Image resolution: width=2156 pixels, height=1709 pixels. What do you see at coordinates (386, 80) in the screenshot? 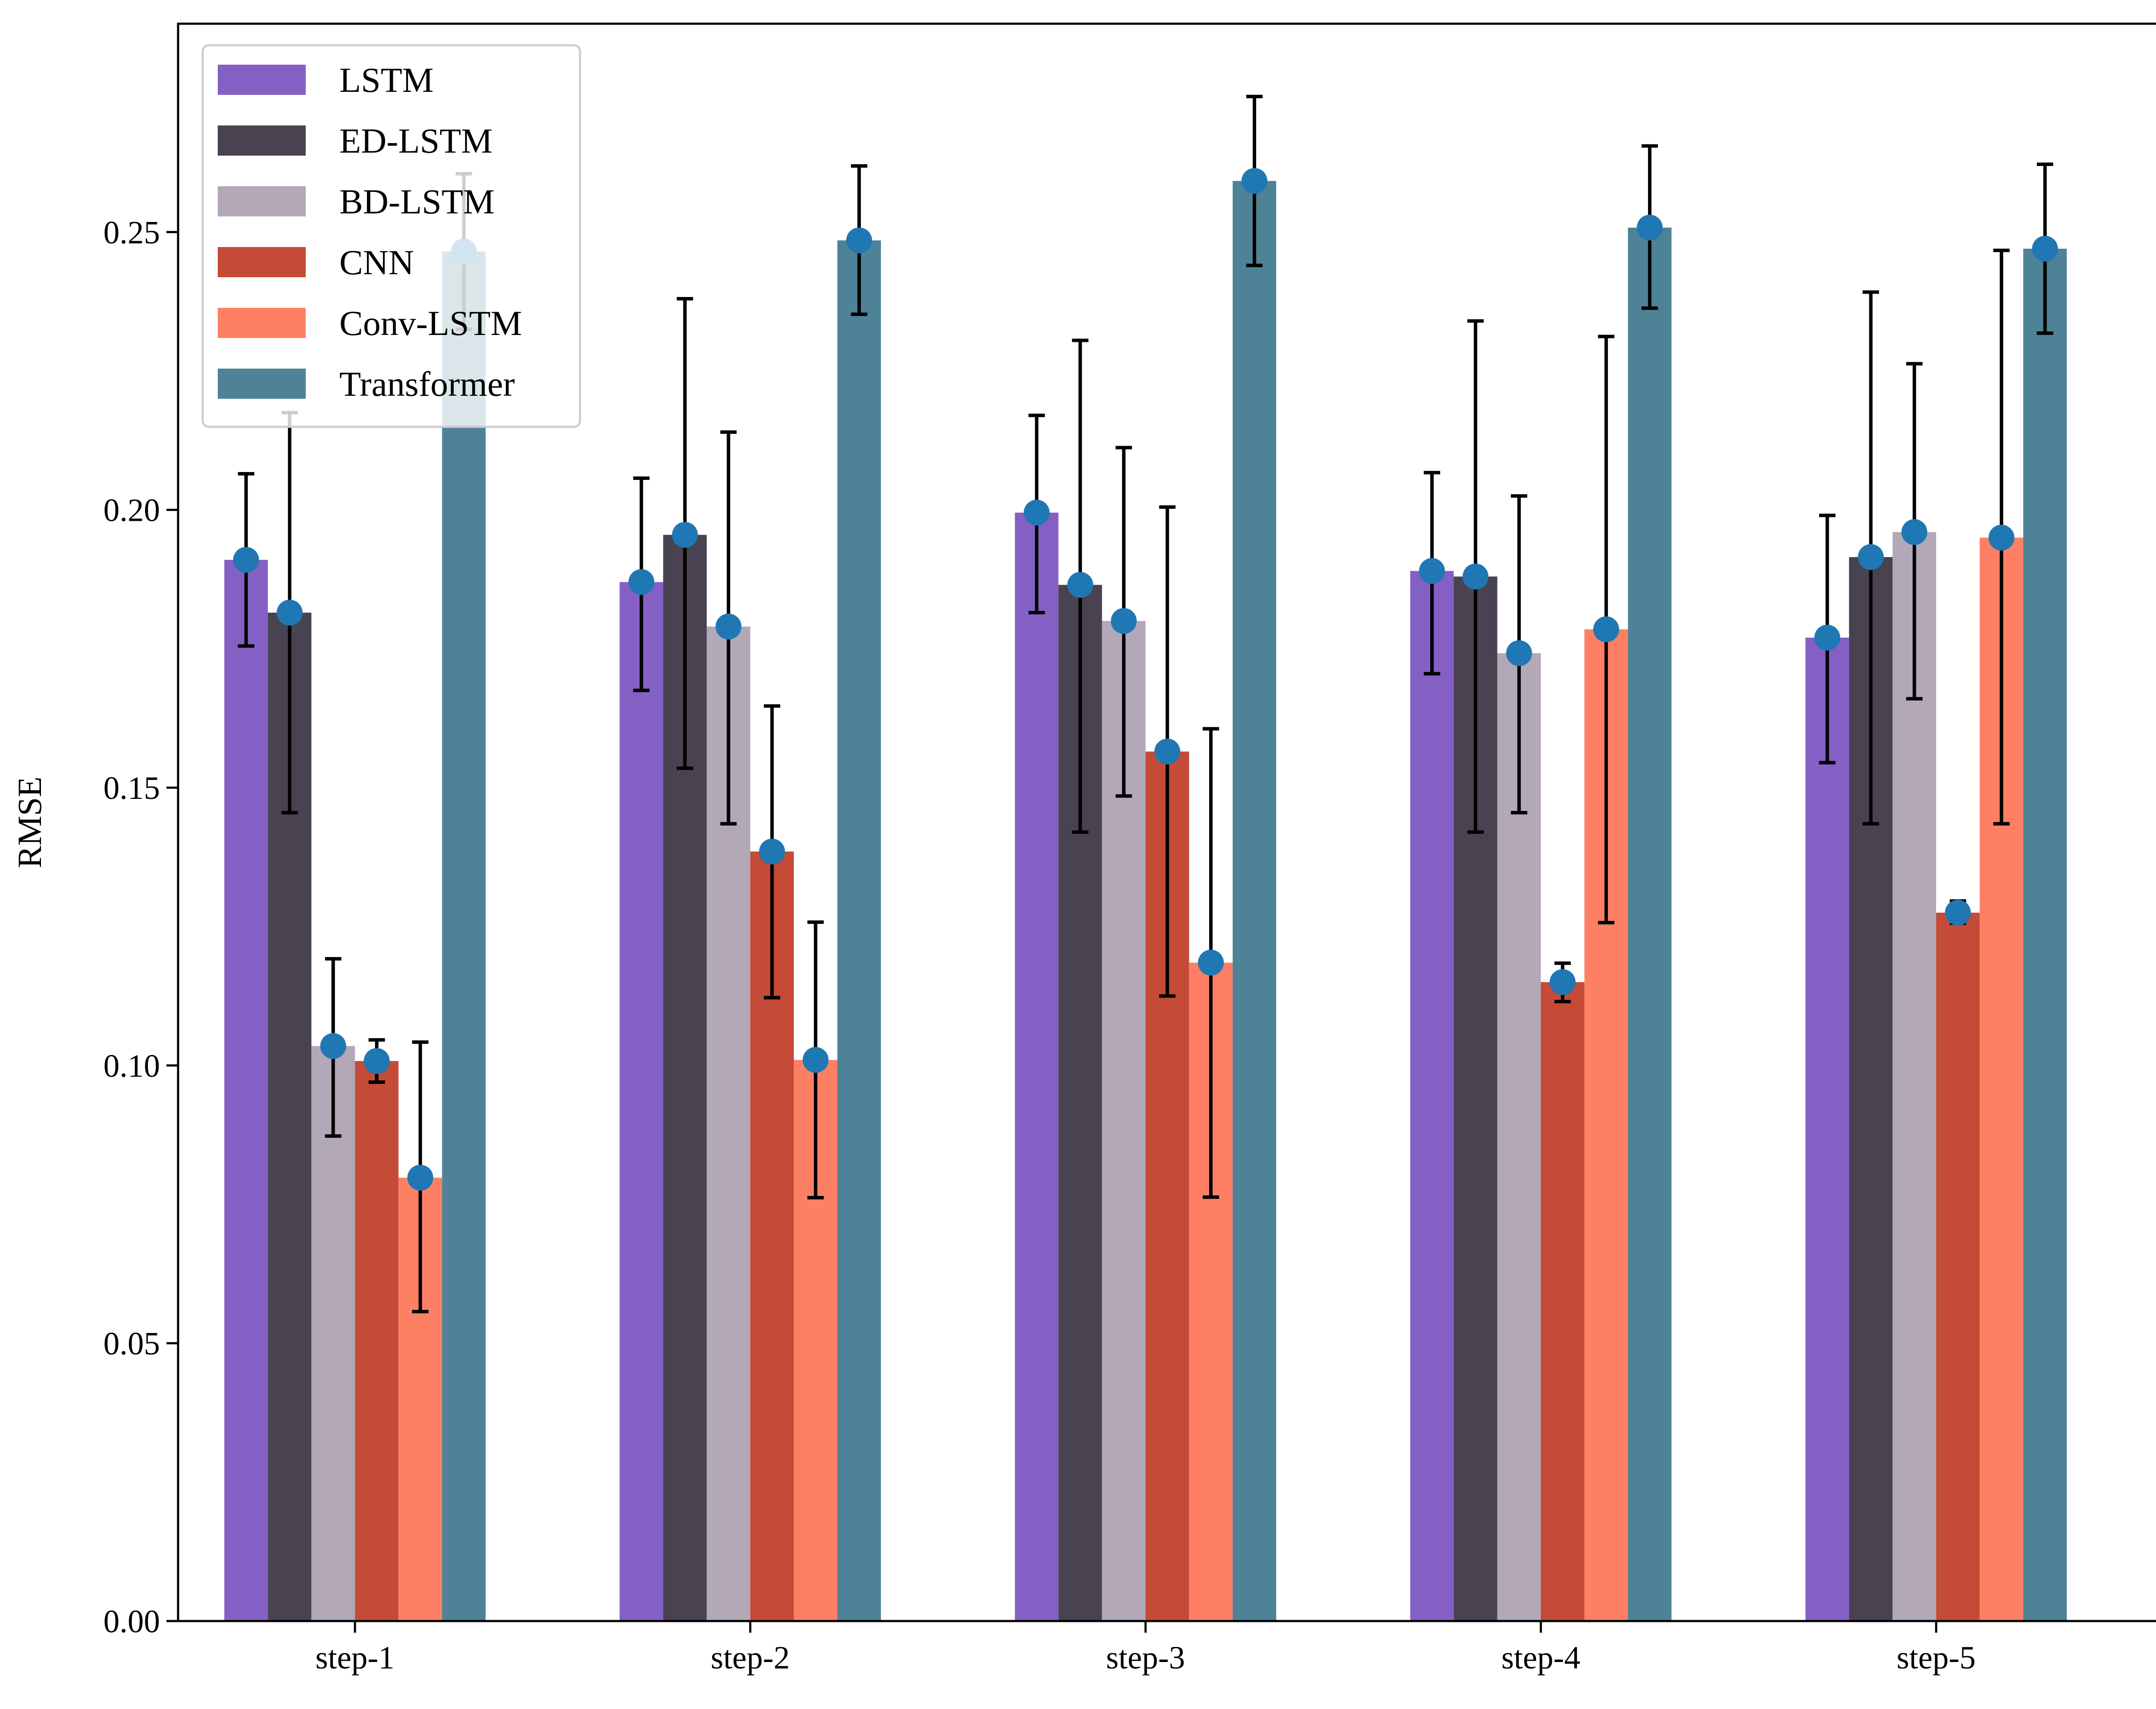
I see `legend-label-lstm: LSTM` at bounding box center [386, 80].